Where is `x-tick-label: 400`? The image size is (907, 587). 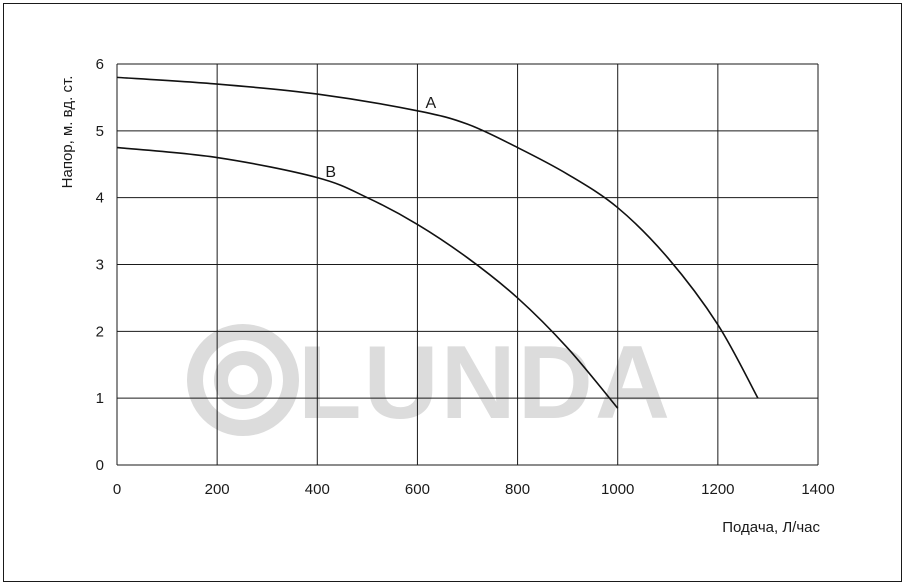 x-tick-label: 400 is located at coordinates (317, 489).